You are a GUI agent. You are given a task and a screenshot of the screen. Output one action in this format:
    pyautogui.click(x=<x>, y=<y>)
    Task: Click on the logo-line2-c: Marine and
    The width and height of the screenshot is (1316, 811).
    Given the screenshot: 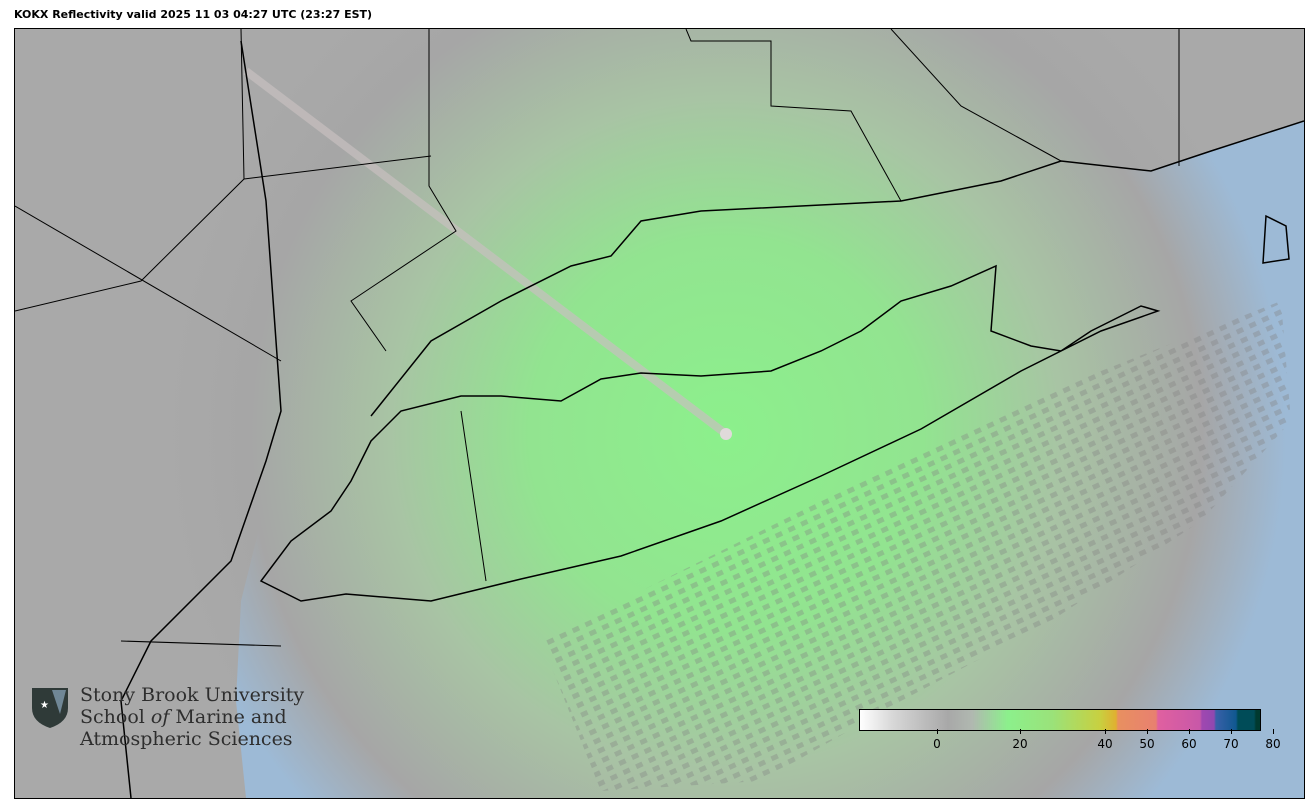 What is the action you would take?
    pyautogui.click(x=228, y=717)
    